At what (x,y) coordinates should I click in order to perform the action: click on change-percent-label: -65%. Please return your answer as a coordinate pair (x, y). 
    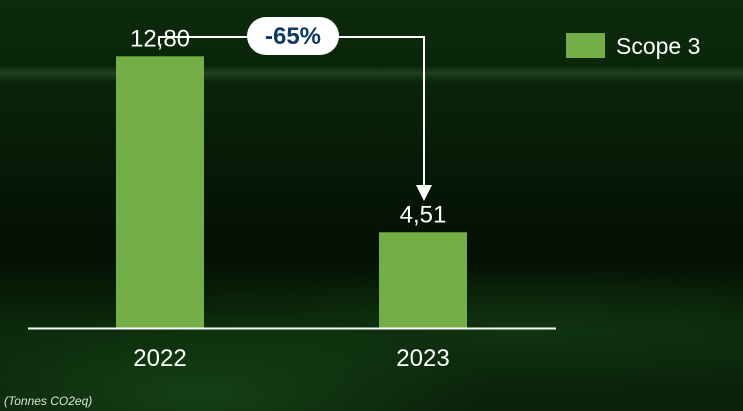
    Looking at the image, I should click on (293, 36).